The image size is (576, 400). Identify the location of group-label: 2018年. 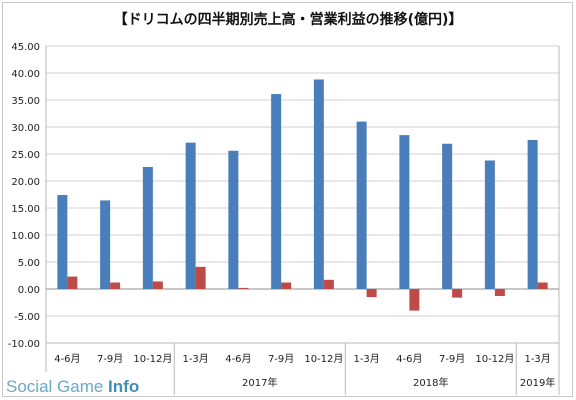
(430, 382).